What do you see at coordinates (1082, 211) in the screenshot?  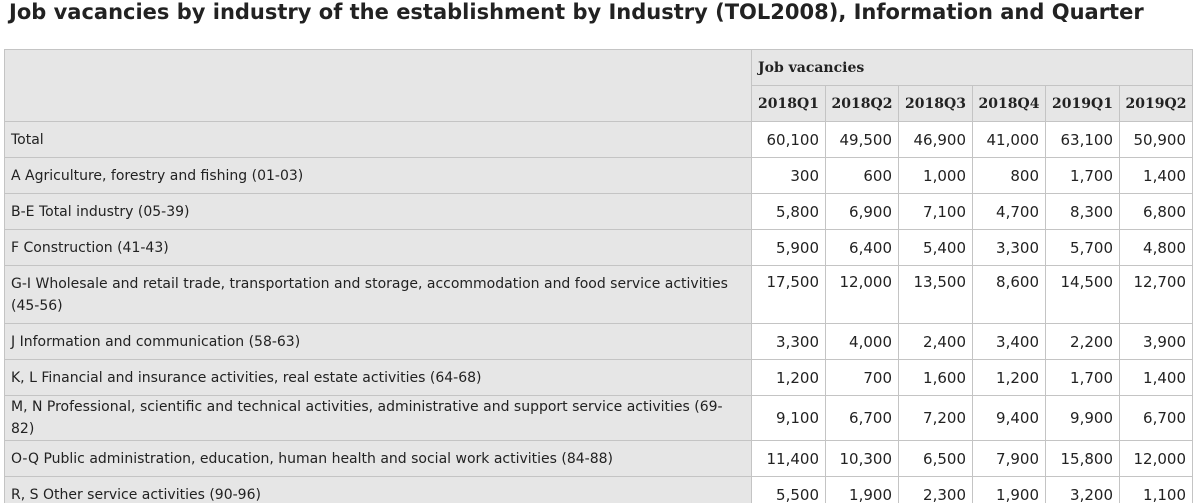 I see `value-cell: 8,300` at bounding box center [1082, 211].